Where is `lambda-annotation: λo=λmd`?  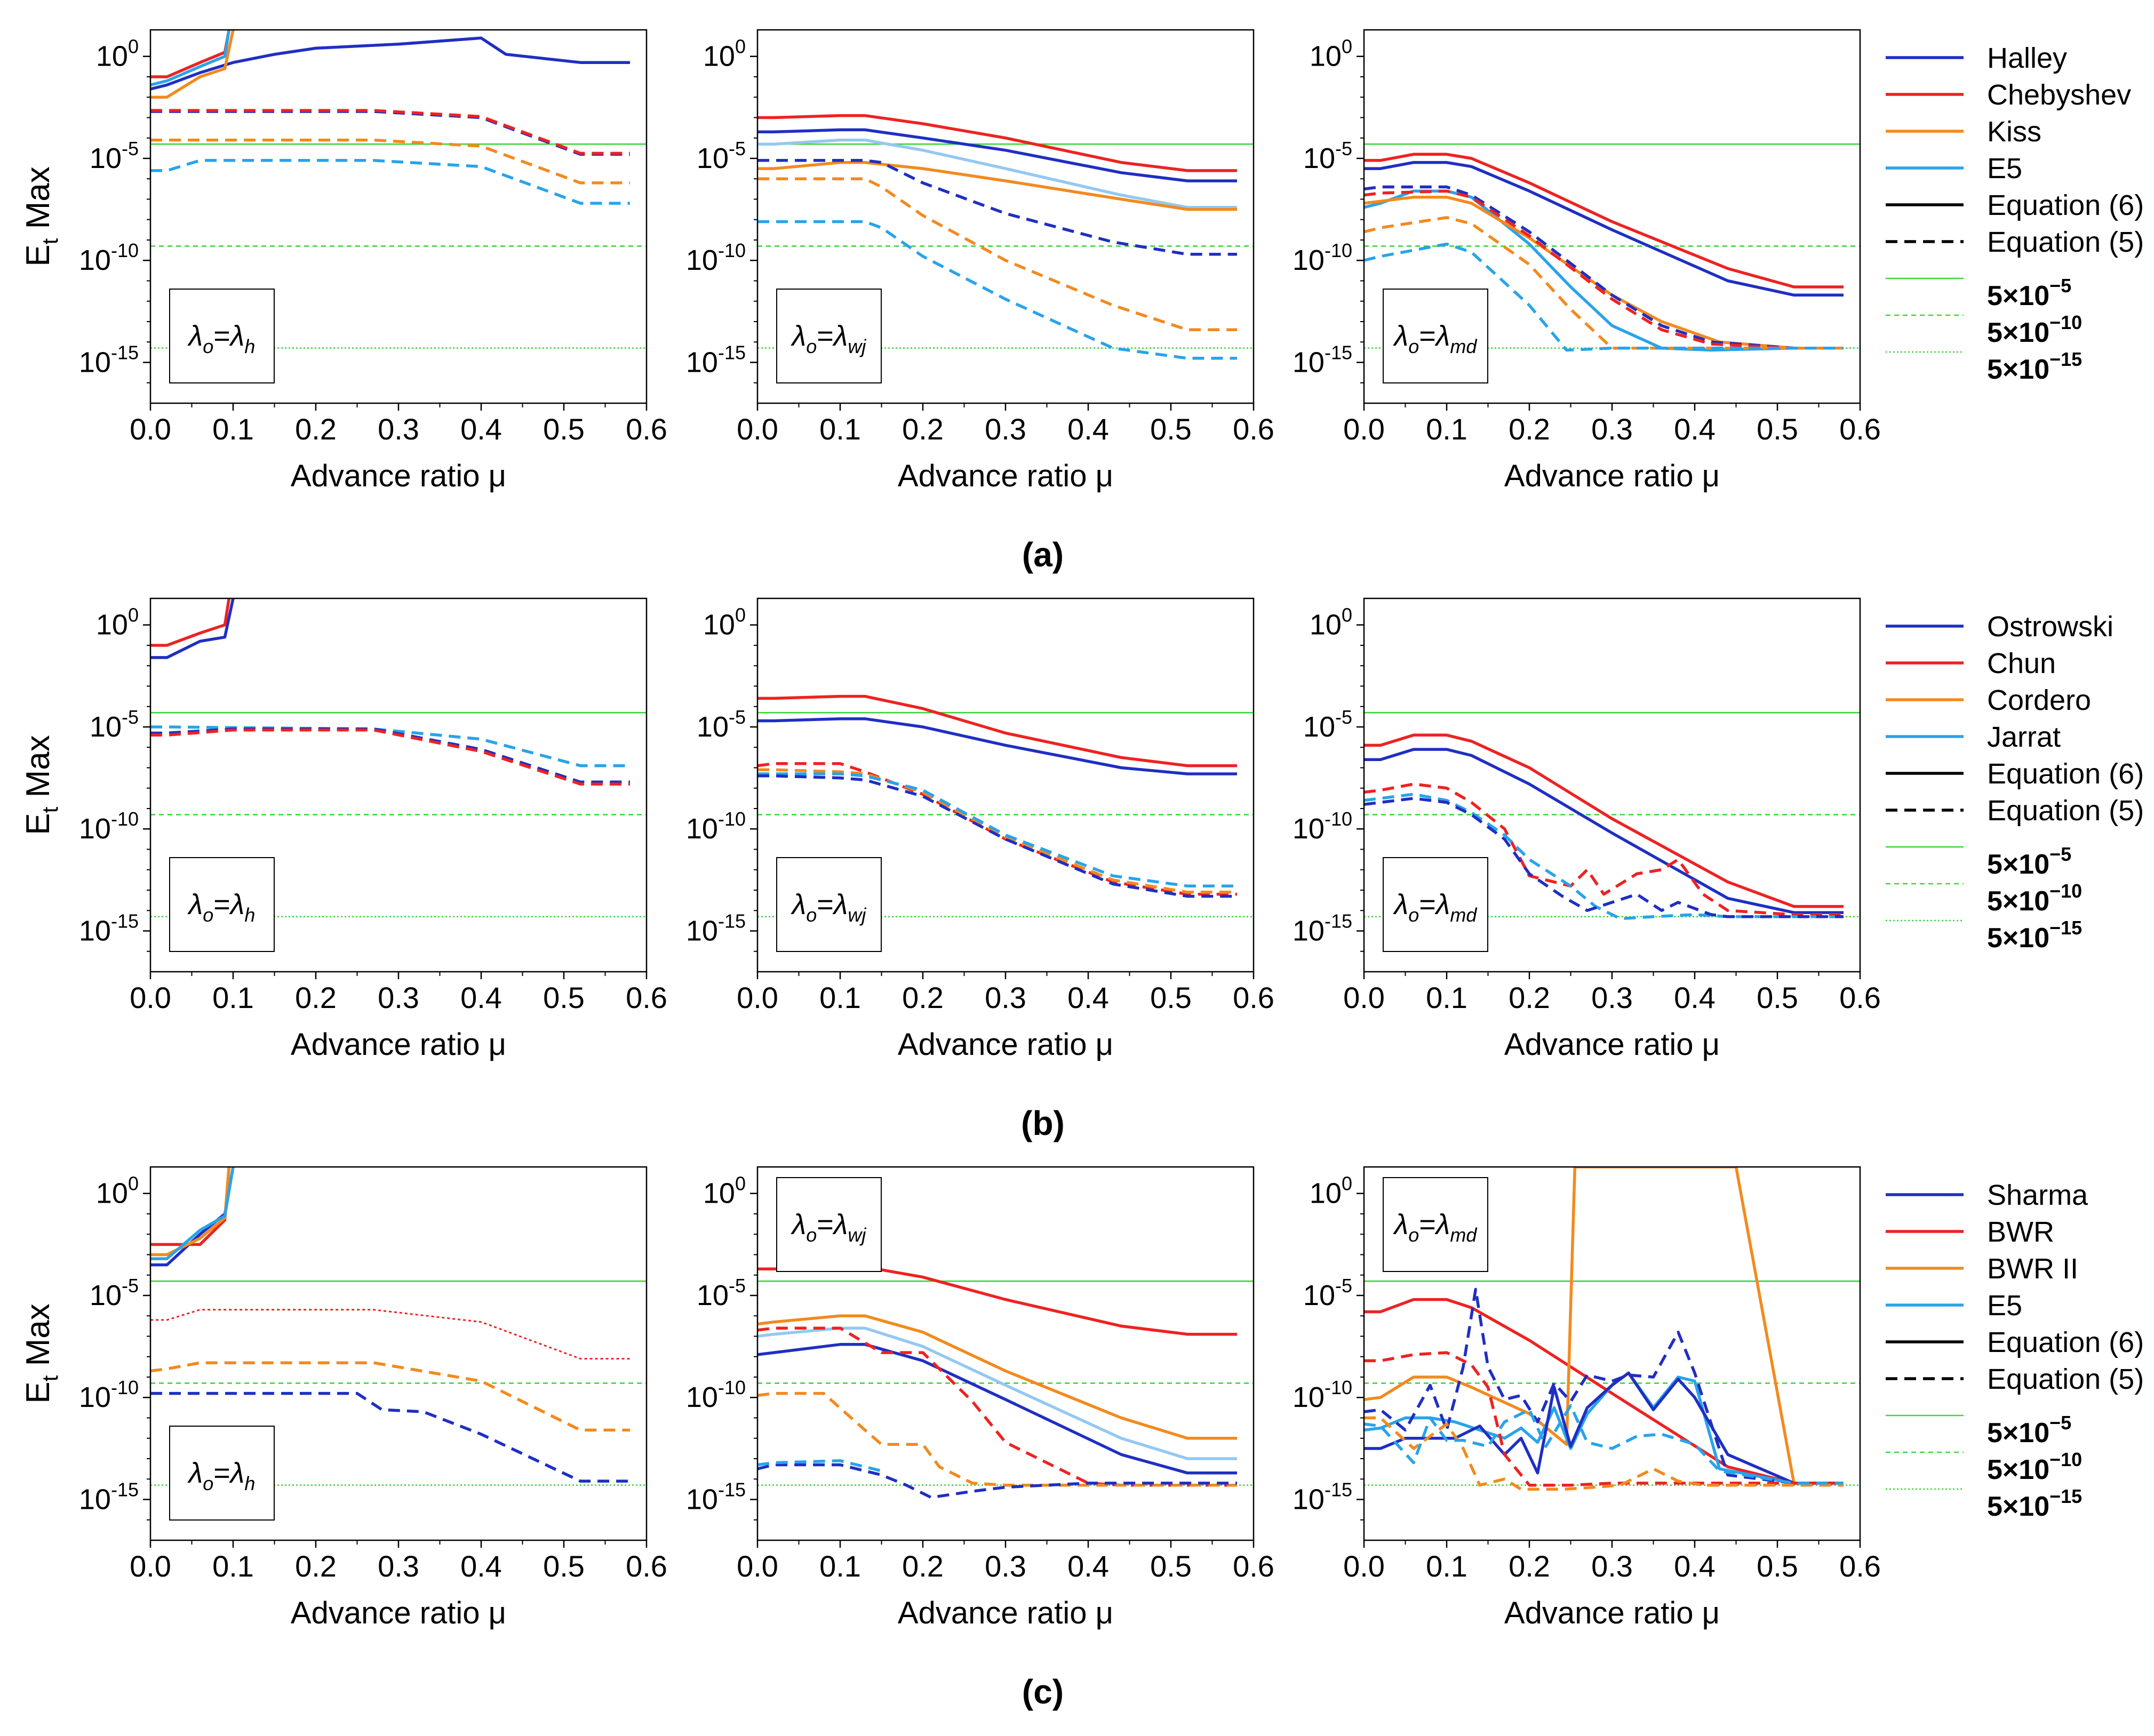
lambda-annotation: λo=λmd is located at coordinates (1435, 338).